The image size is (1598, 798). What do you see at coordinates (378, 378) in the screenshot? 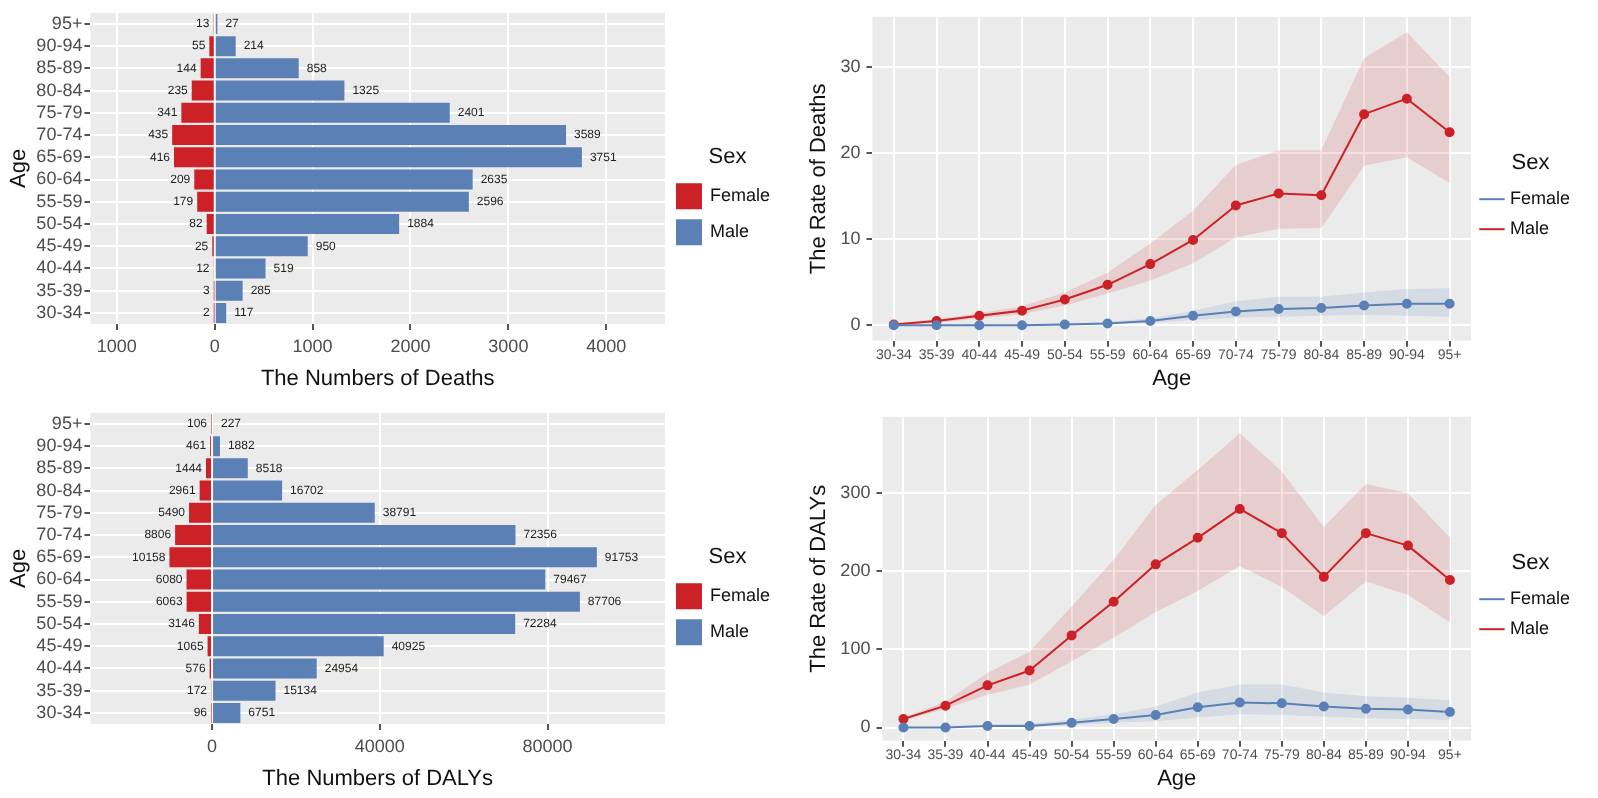
I see `x-axis-title: The Numbers of Deaths` at bounding box center [378, 378].